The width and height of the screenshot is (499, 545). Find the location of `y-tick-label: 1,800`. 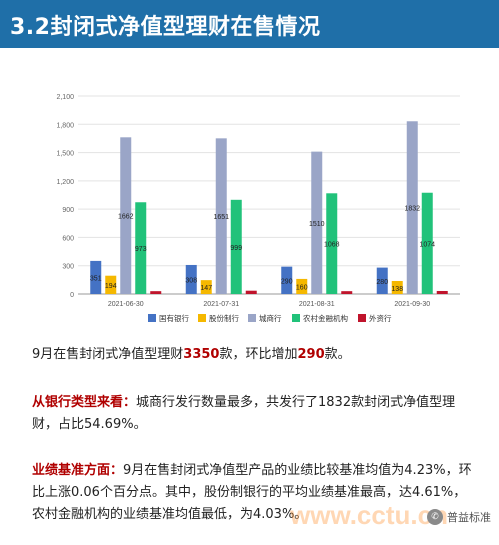

y-tick-label: 1,800 is located at coordinates (65, 125).